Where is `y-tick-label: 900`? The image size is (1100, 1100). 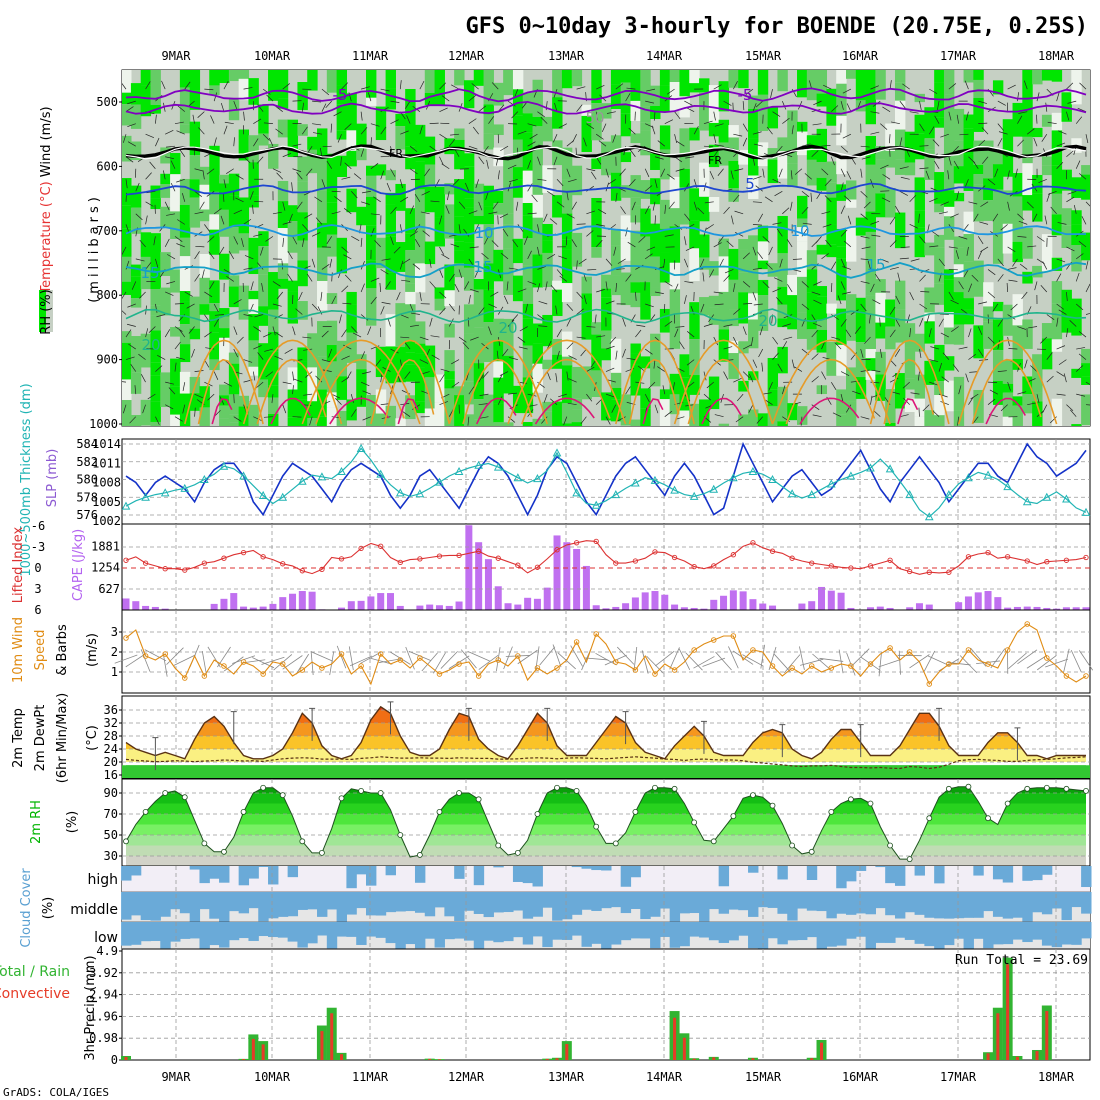 y-tick-label: 900 is located at coordinates (107, 360).